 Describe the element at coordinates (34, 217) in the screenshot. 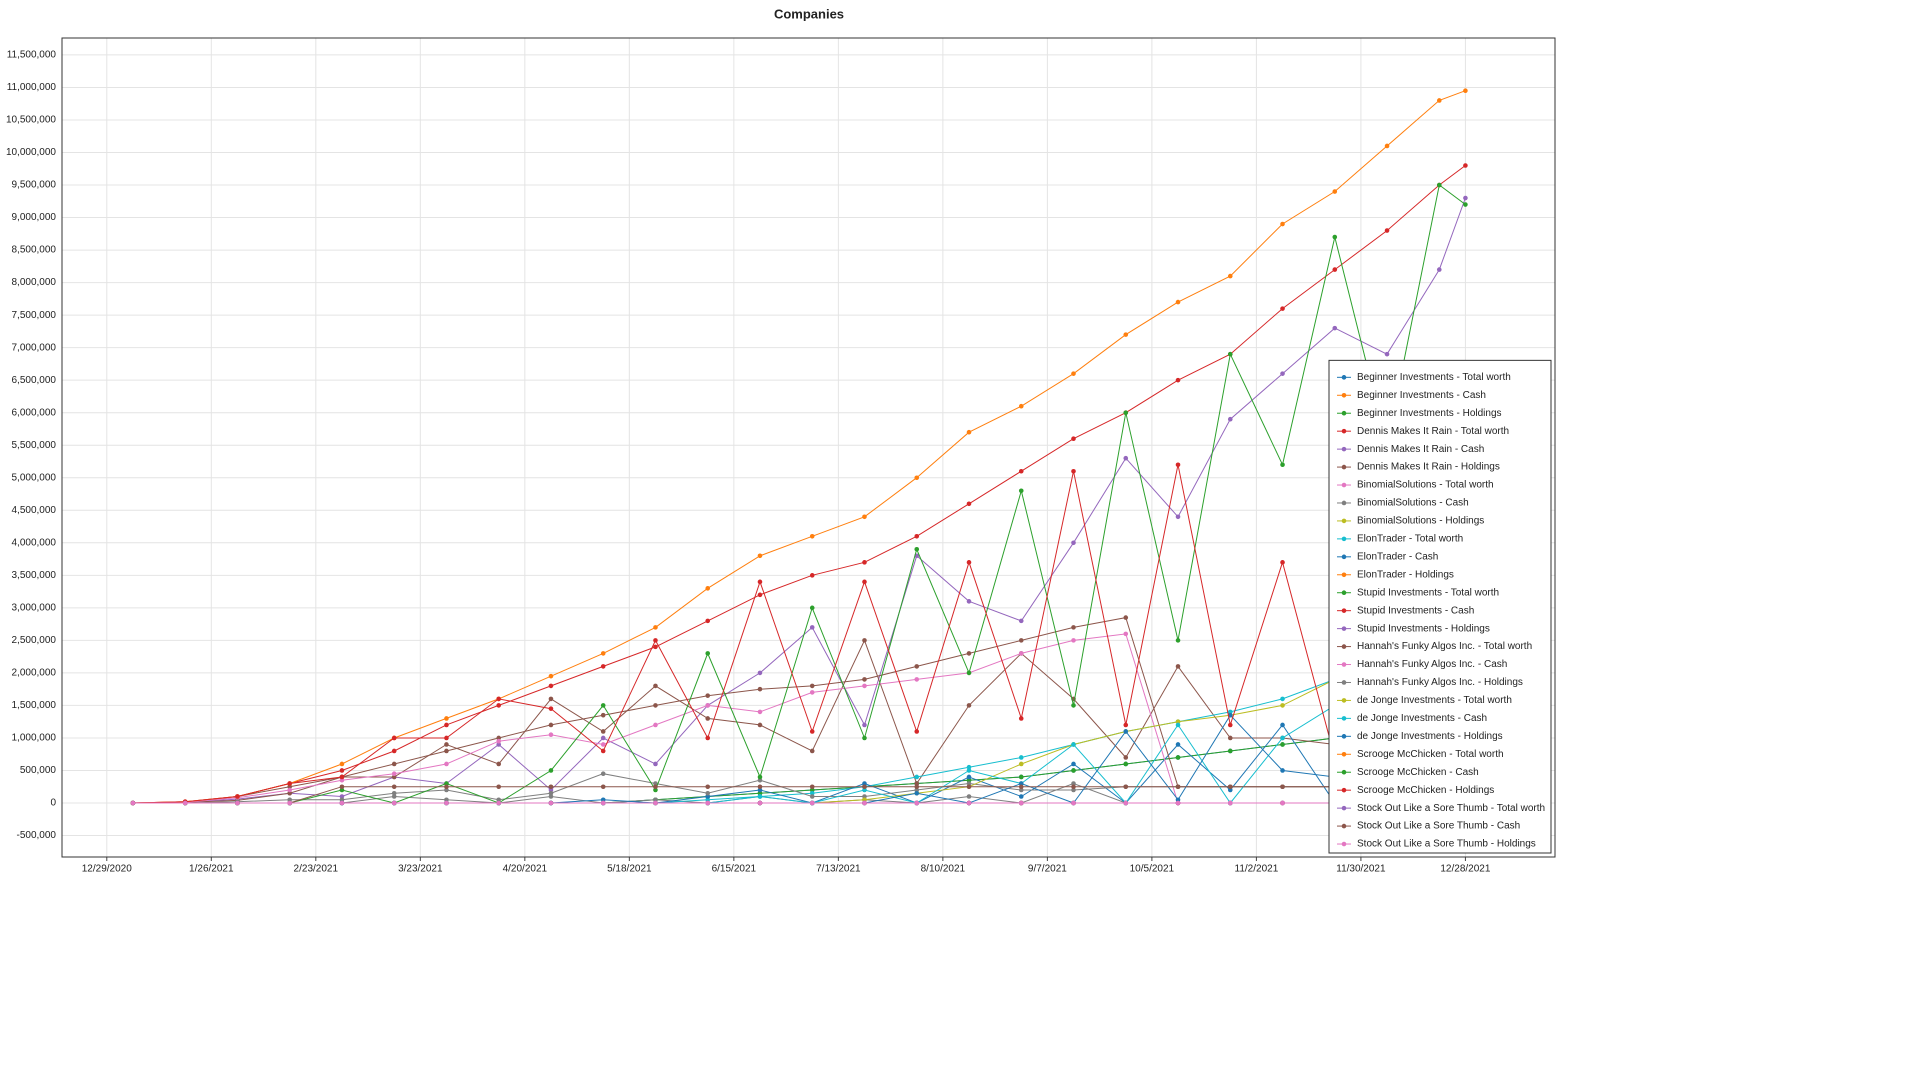

I see `y-tick-label: 9,000,000` at that location.